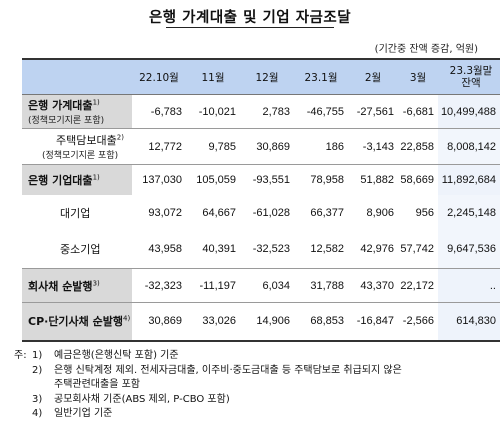 This screenshot has height=431, width=500. I want to click on table-cell: 64,667, so click(219, 212).